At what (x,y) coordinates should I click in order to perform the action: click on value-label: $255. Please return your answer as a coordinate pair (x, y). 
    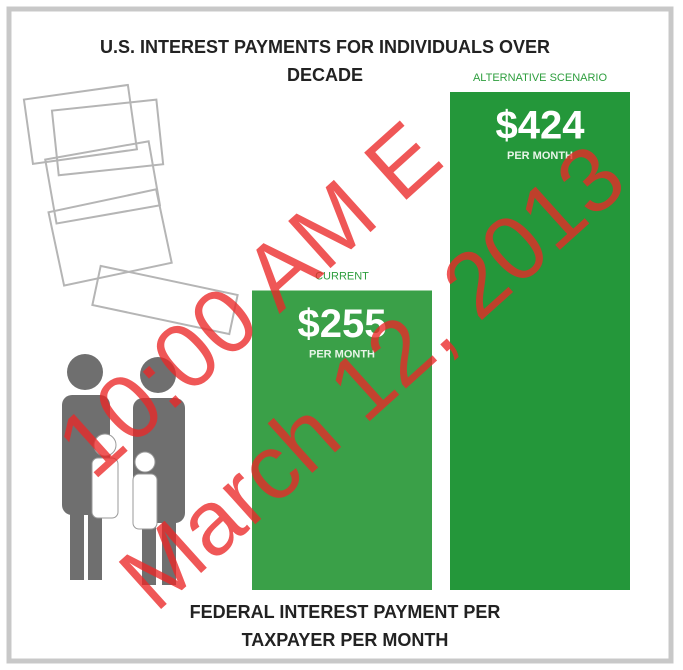
    Looking at the image, I should click on (342, 324).